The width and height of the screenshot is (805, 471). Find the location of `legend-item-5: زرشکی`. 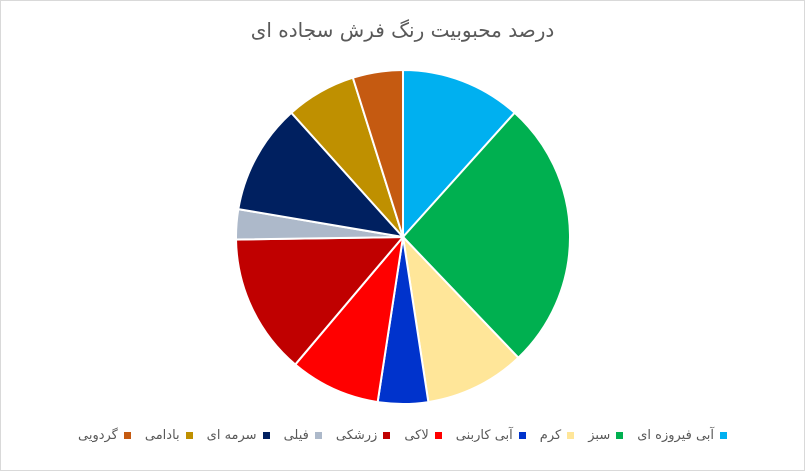

legend-item-5: زرشکی is located at coordinates (363, 435).